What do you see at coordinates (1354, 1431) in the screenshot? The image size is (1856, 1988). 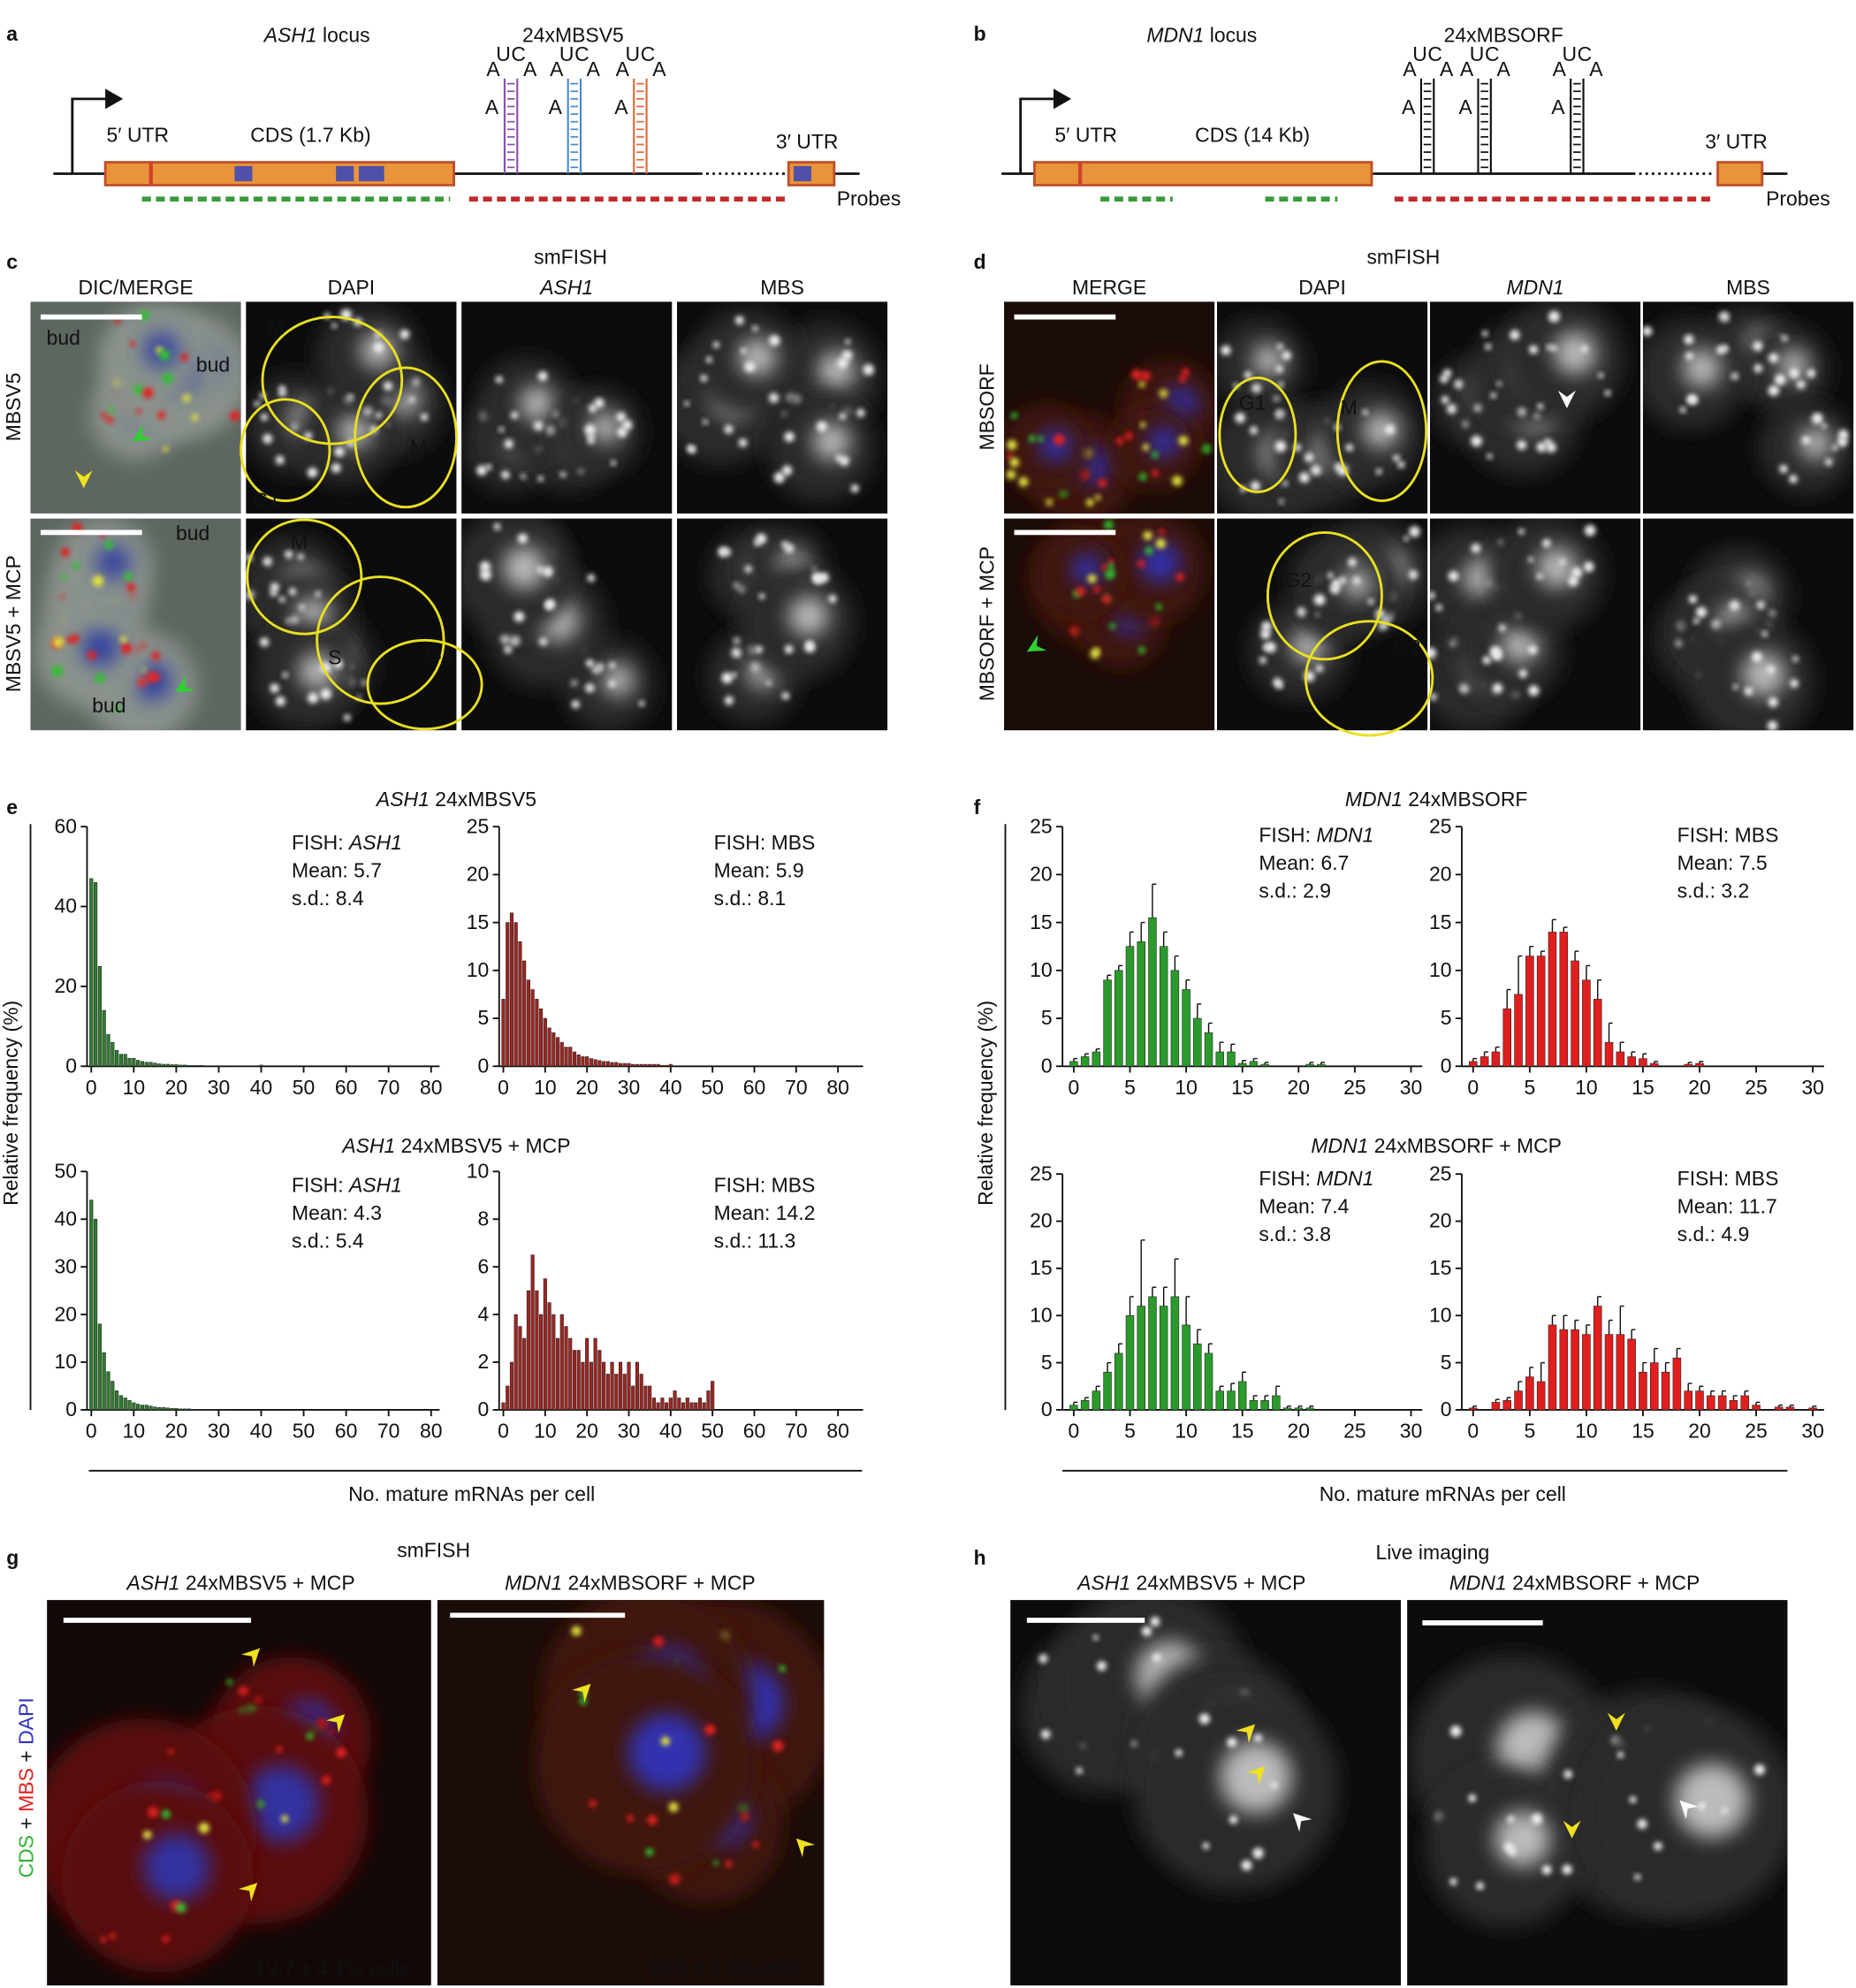 I see `x-tick-label: 25` at bounding box center [1354, 1431].